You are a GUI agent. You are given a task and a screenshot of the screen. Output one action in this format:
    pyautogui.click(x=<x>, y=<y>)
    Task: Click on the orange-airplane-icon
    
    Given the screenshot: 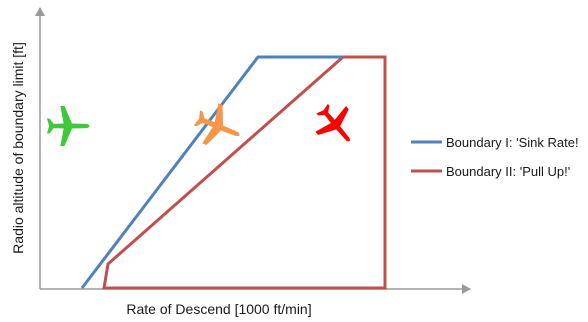 What is the action you would take?
    pyautogui.click(x=218, y=126)
    